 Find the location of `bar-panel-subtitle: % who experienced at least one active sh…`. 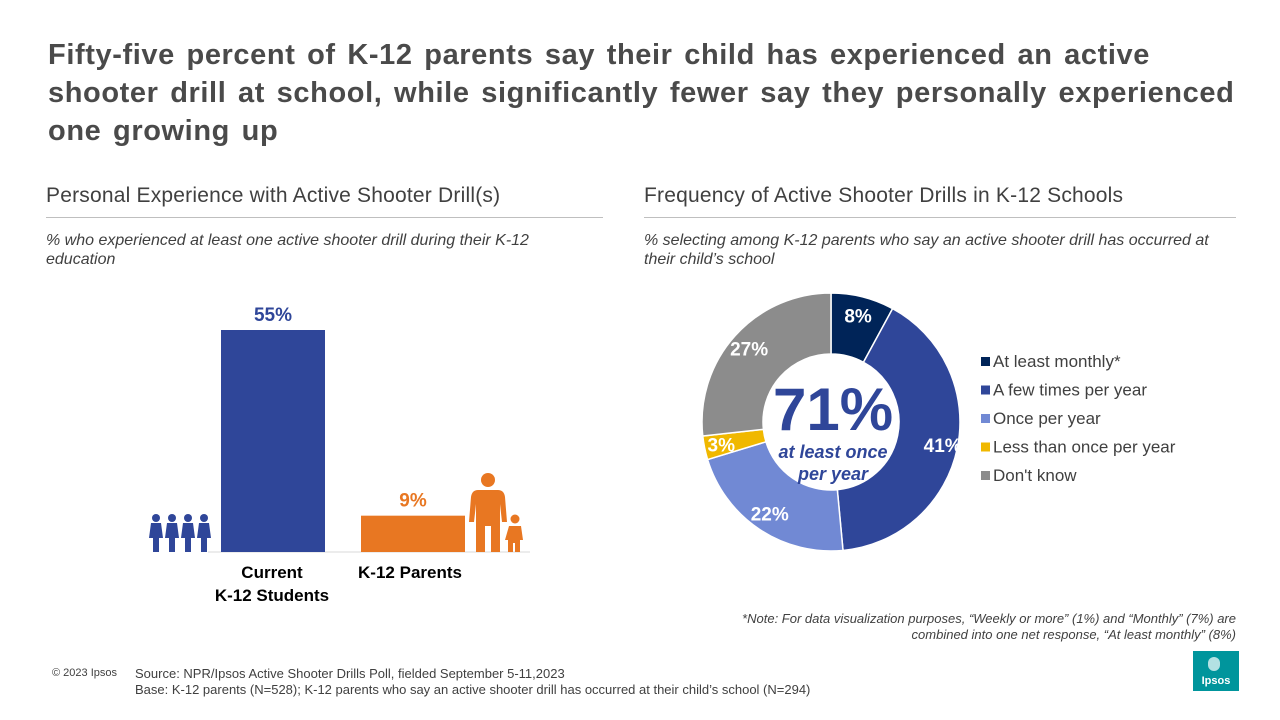

bar-panel-subtitle: % who experienced at least one active sh… is located at coordinates (287, 250).